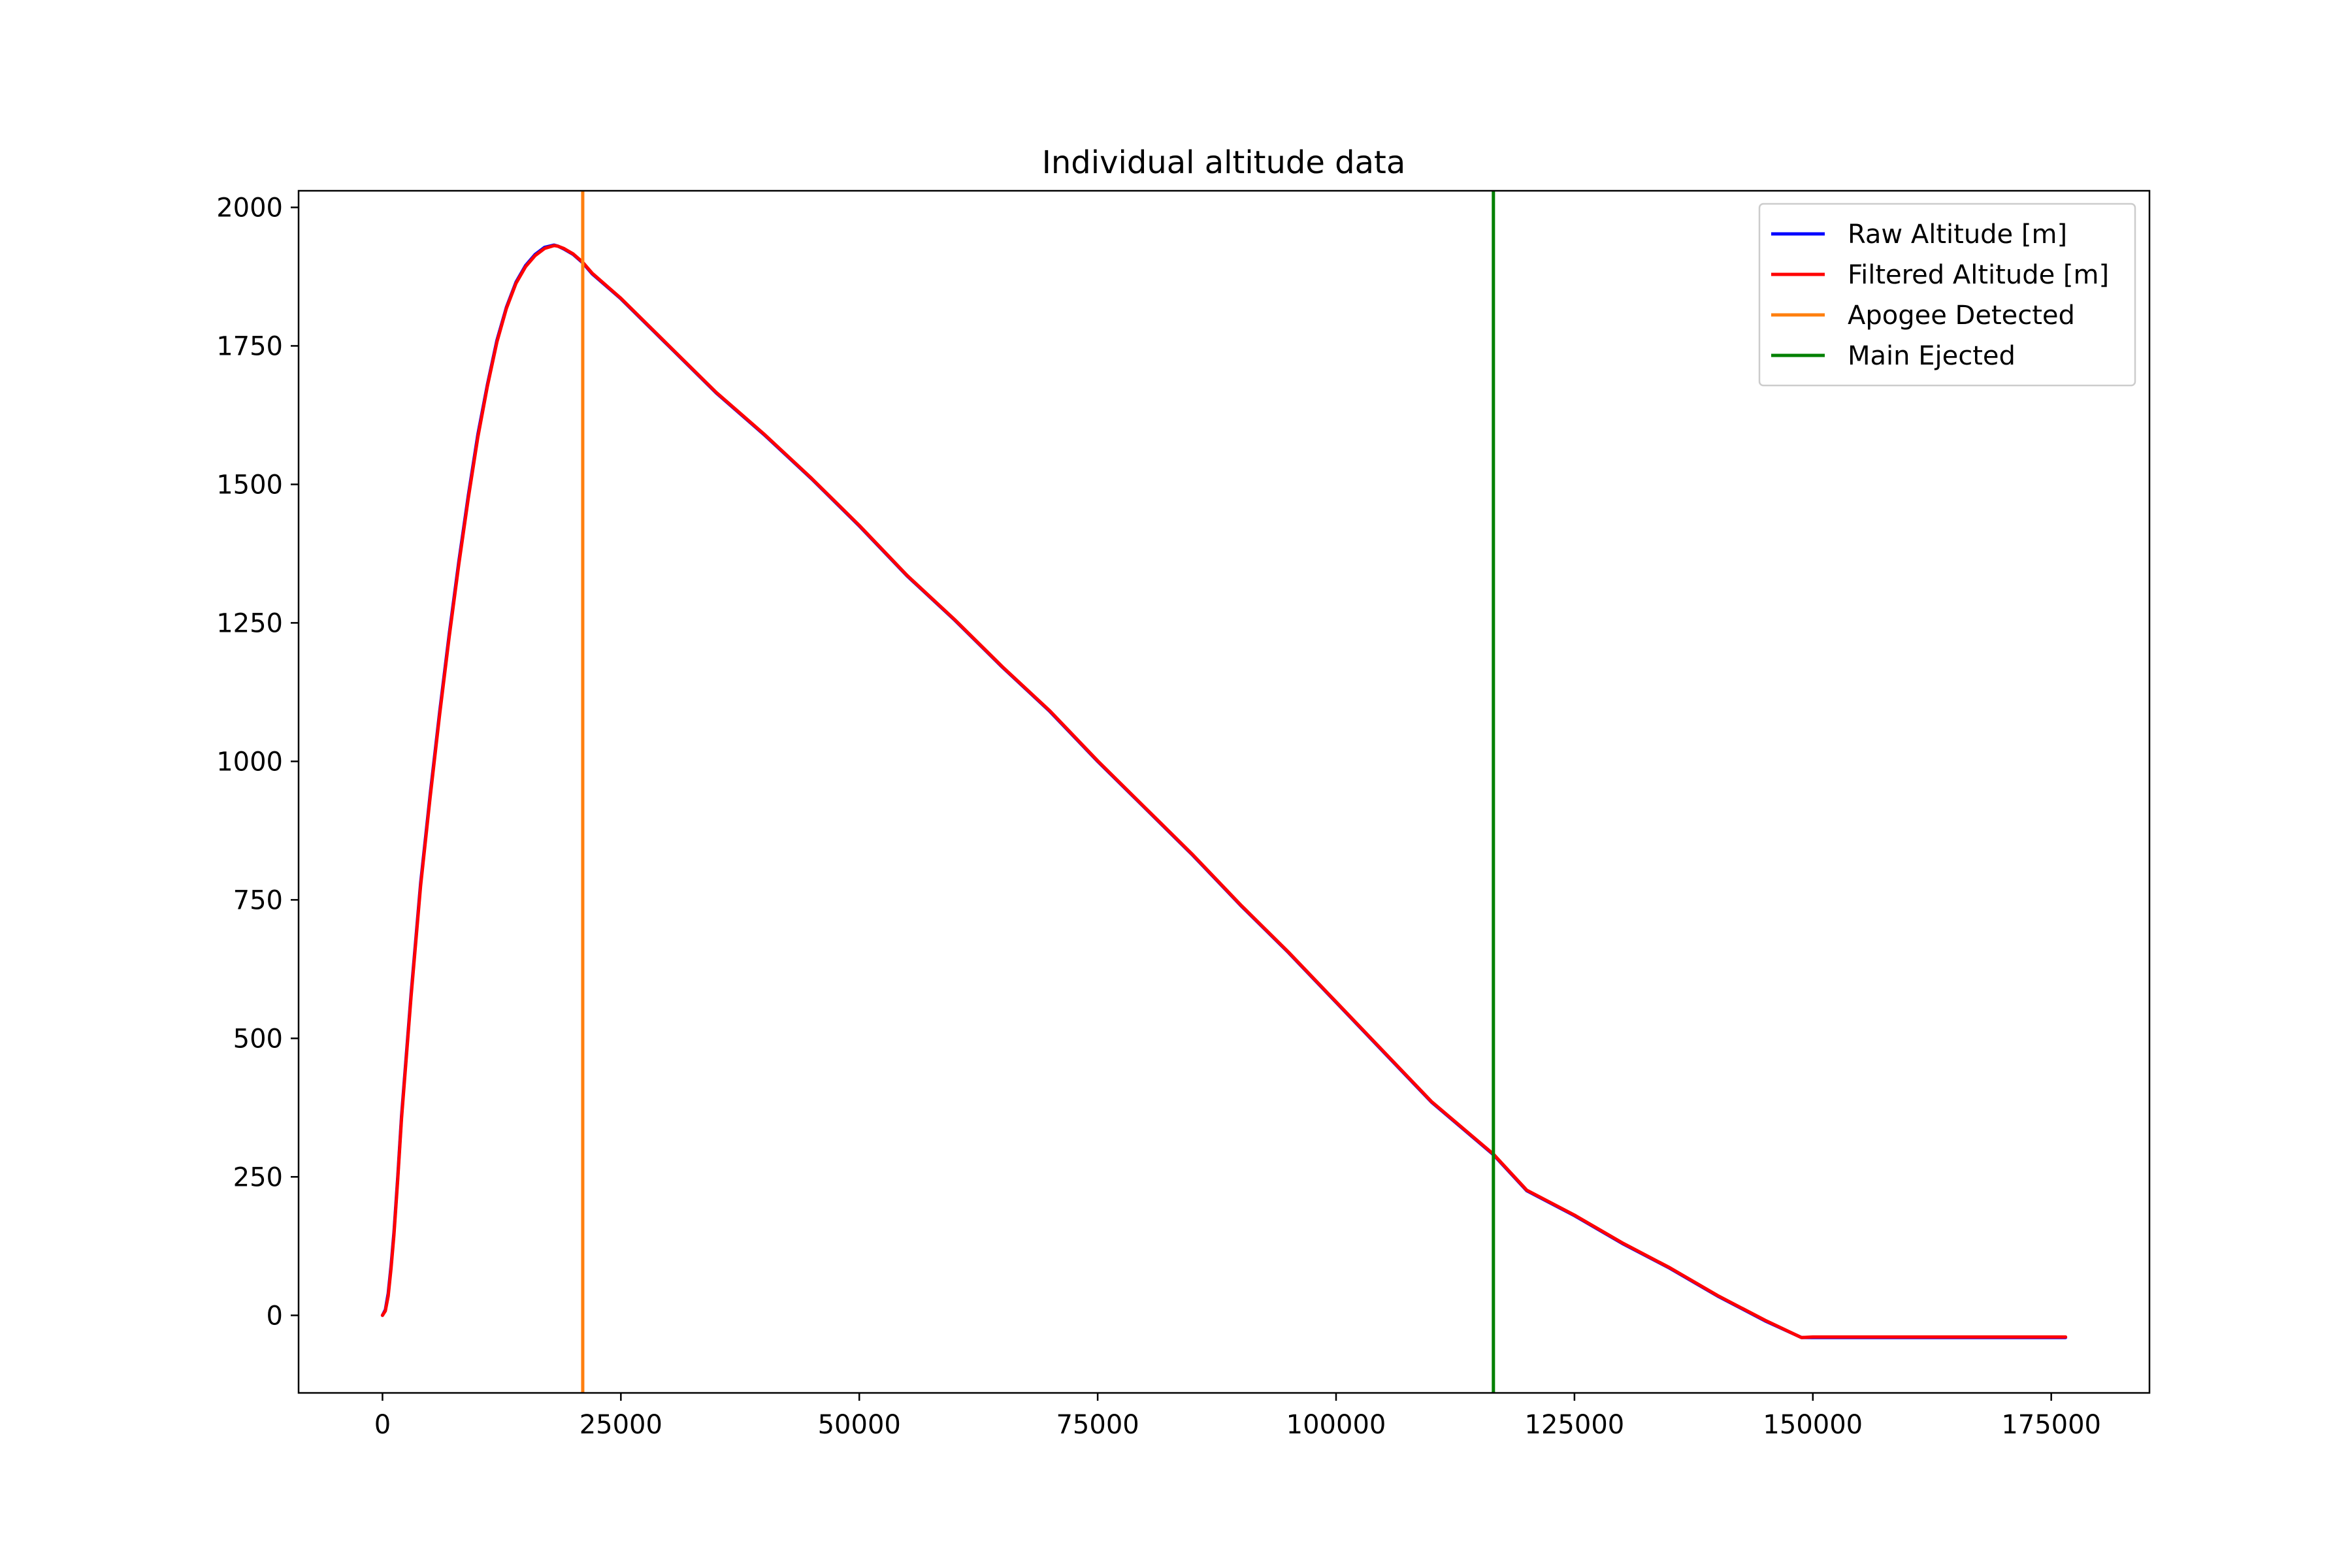  What do you see at coordinates (258, 1177) in the screenshot?
I see `y-tick-label: 250` at bounding box center [258, 1177].